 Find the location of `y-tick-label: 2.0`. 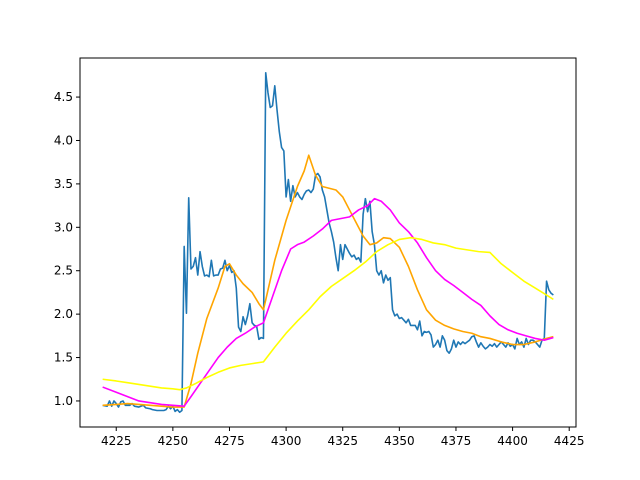

y-tick-label: 2.0 is located at coordinates (63, 314).